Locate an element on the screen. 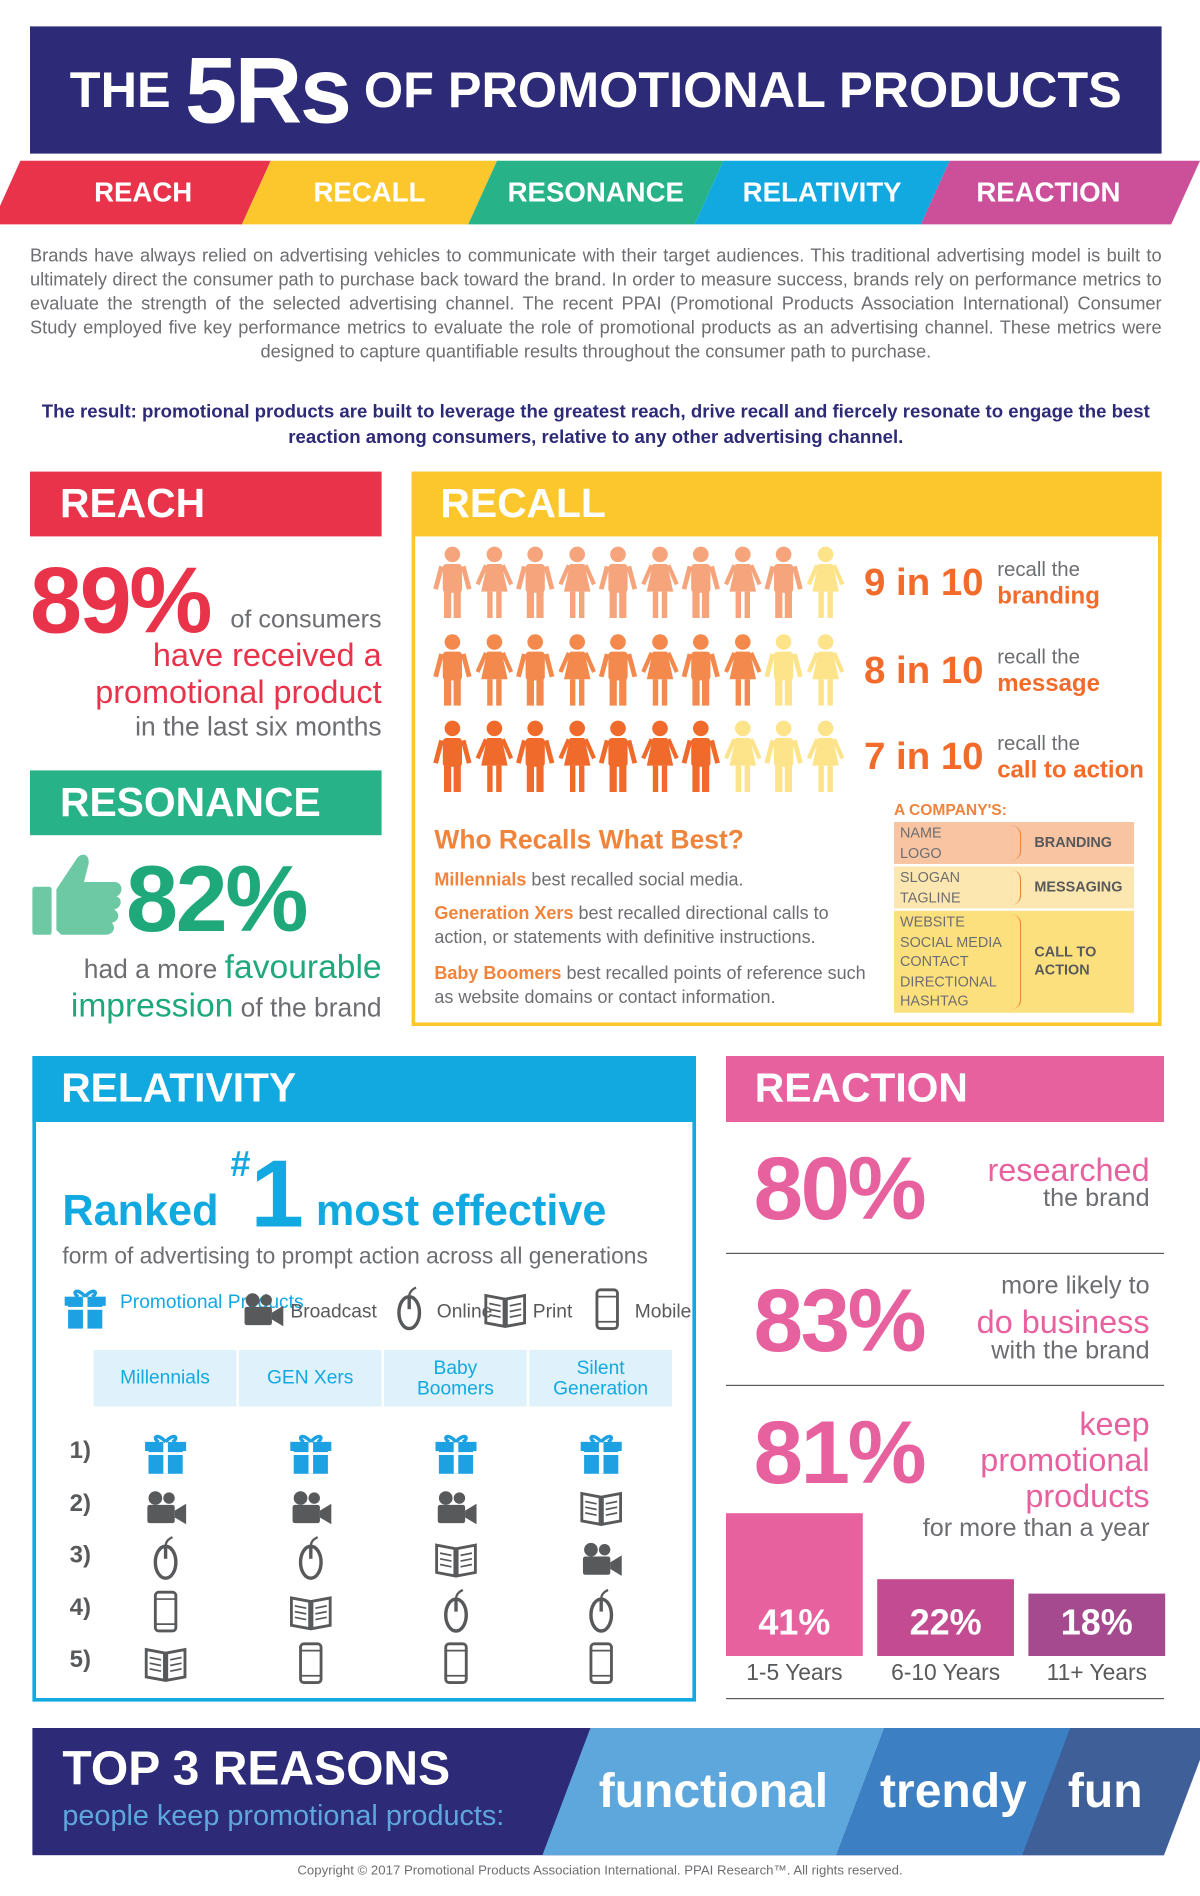  tab-label: RECALL is located at coordinates (369, 192).